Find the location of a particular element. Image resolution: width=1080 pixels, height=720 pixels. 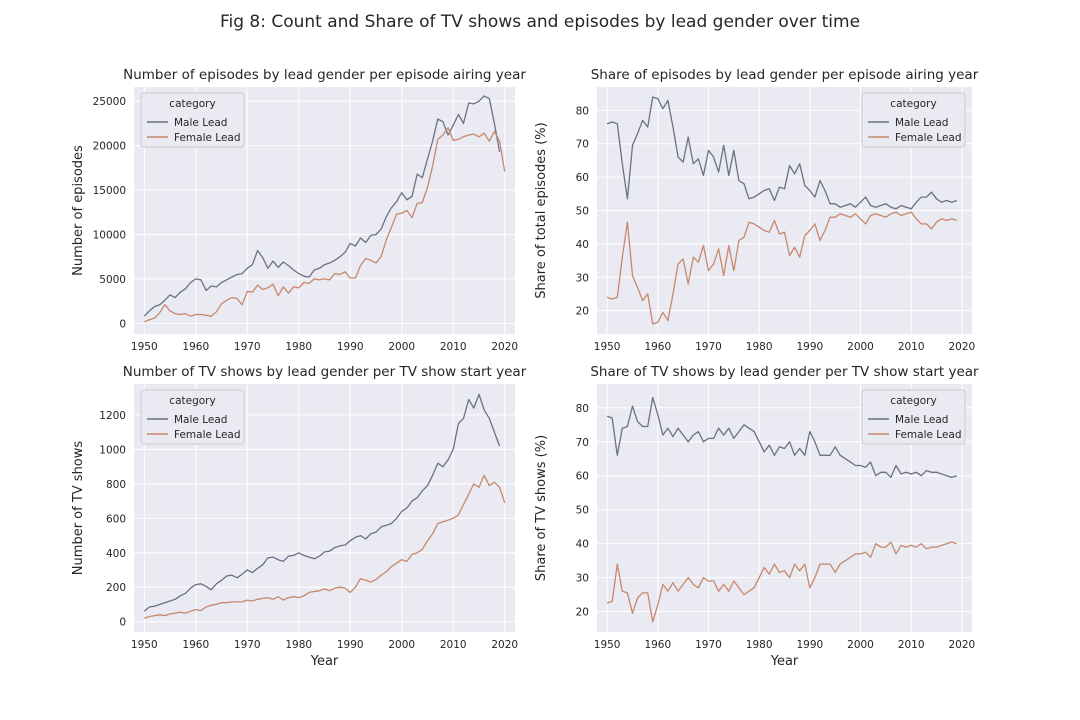

y-tick-label: 200 is located at coordinates (116, 588).